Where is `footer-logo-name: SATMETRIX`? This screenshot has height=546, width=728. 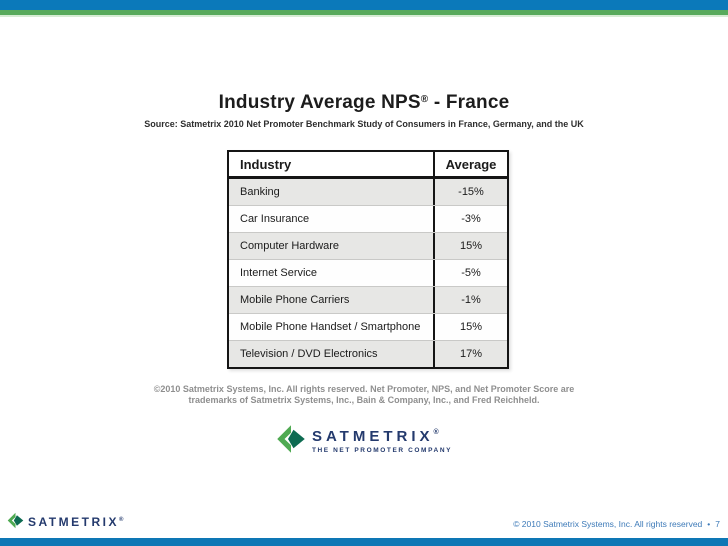 footer-logo-name: SATMETRIX is located at coordinates (73, 521).